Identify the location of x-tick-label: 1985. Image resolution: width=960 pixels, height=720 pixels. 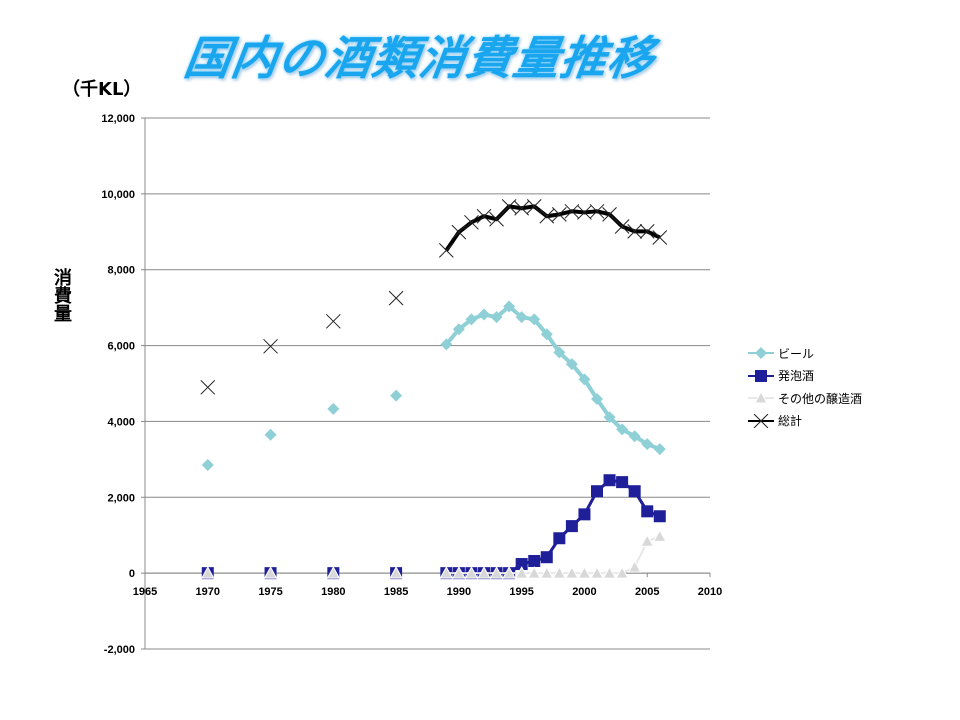
(396, 592).